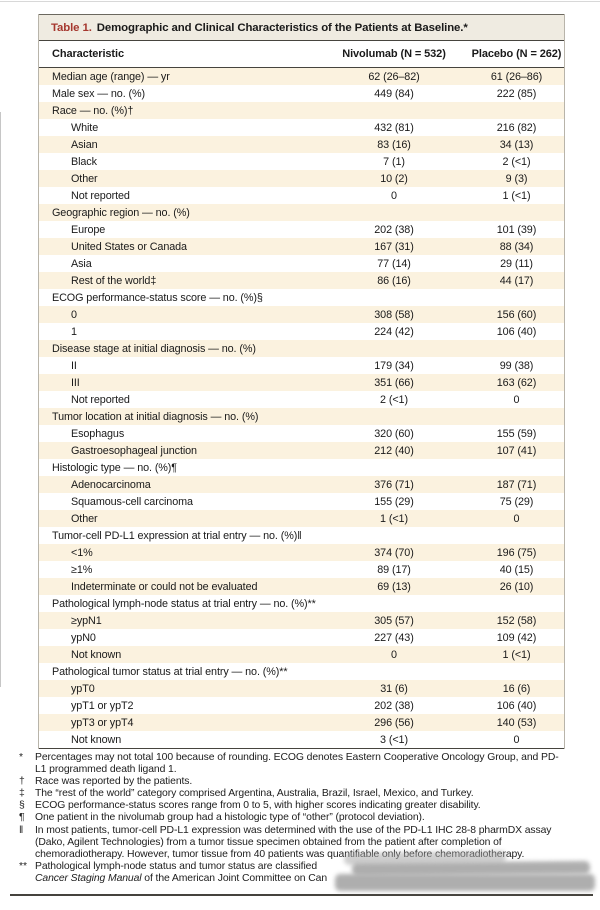 This screenshot has width=600, height=910. I want to click on footnote-symbol: †, so click(22, 782).